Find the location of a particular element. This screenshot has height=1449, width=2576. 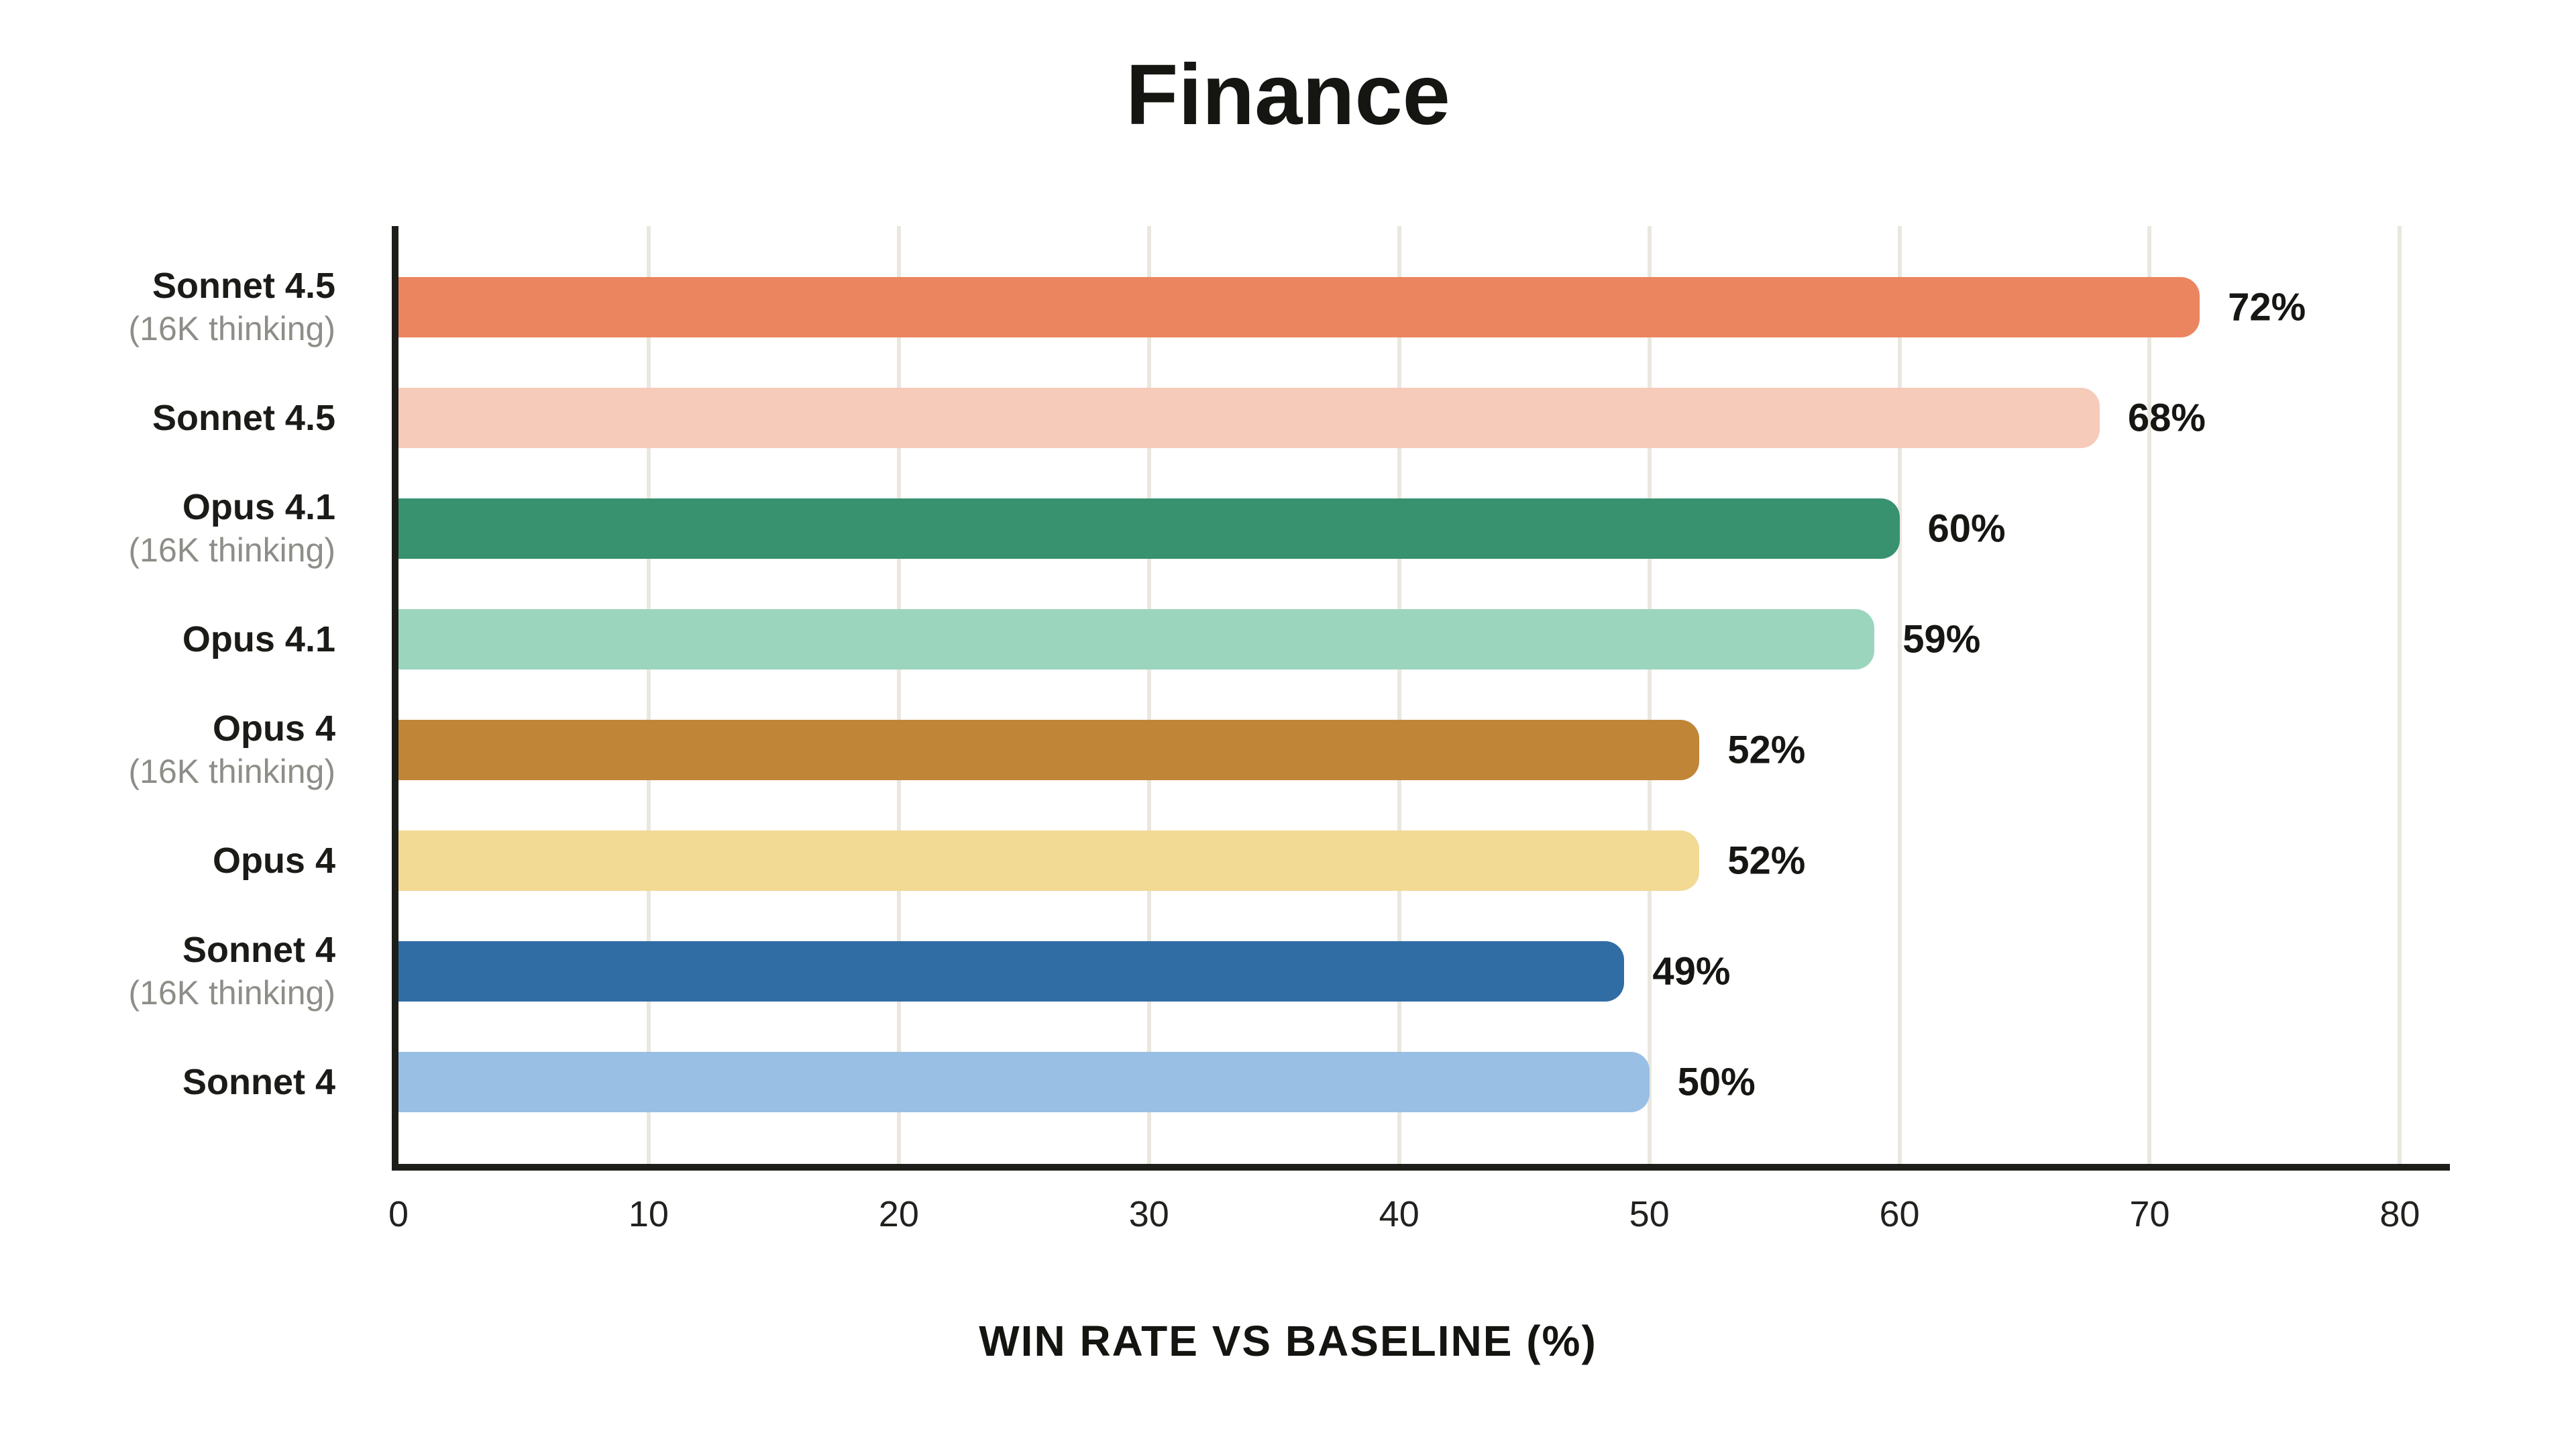

category-label: Opus 4.1 is located at coordinates (258, 639).